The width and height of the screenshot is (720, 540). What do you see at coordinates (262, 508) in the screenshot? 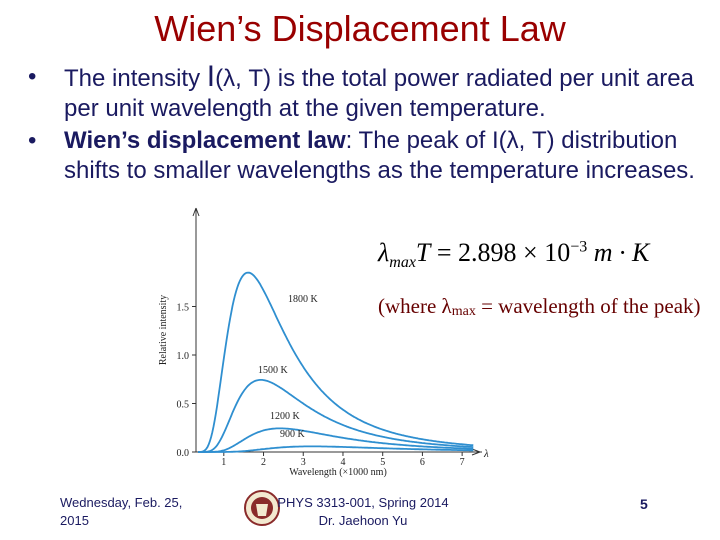
I see `university-seal-logo` at bounding box center [262, 508].